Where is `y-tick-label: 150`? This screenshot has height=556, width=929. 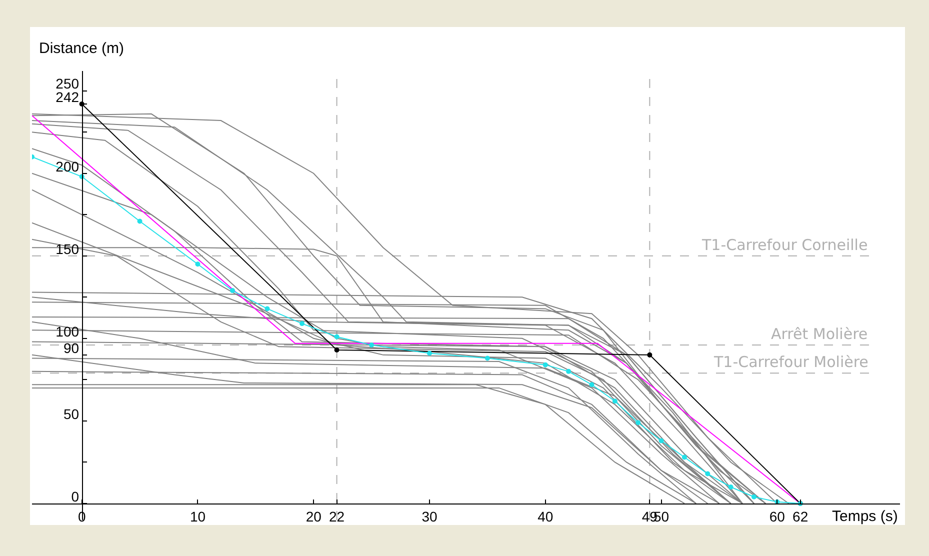
y-tick-label: 150 is located at coordinates (68, 248).